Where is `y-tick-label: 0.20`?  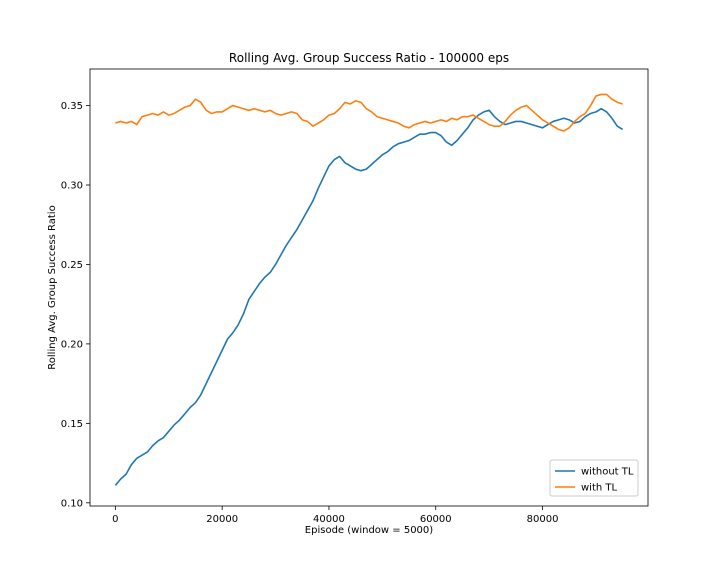 y-tick-label: 0.20 is located at coordinates (72, 344).